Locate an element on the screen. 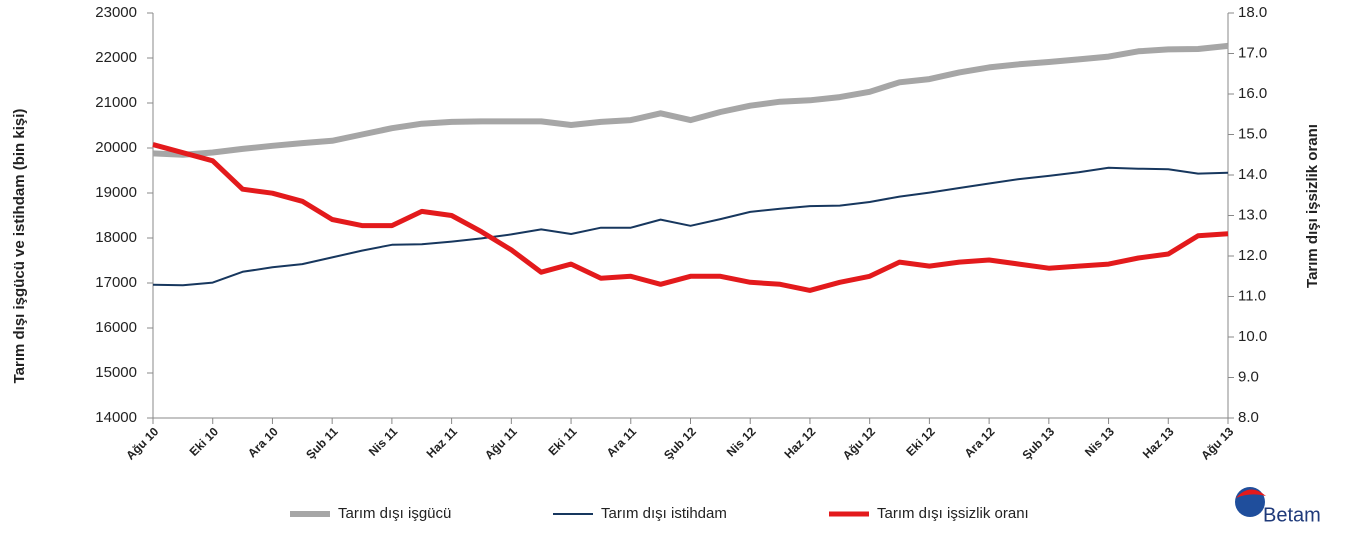  x-tick-label: Nis 11 is located at coordinates (383, 441).